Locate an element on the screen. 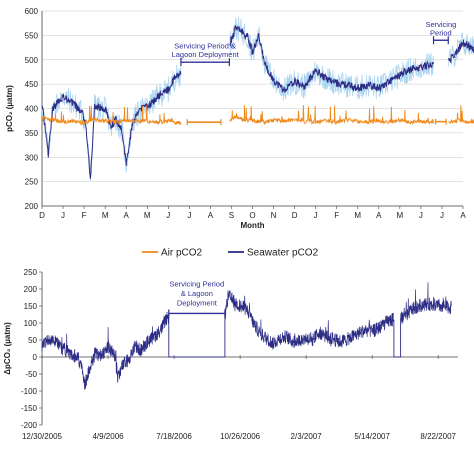  x-tick-label: N is located at coordinates (274, 215).